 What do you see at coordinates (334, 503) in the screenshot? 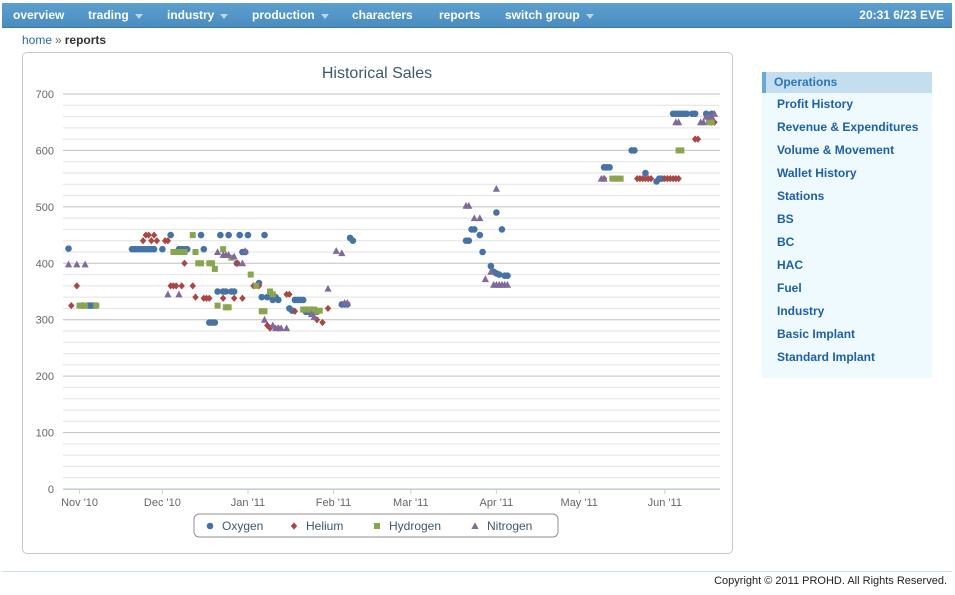
I see `x-tick-label: Feb '11` at bounding box center [334, 503].